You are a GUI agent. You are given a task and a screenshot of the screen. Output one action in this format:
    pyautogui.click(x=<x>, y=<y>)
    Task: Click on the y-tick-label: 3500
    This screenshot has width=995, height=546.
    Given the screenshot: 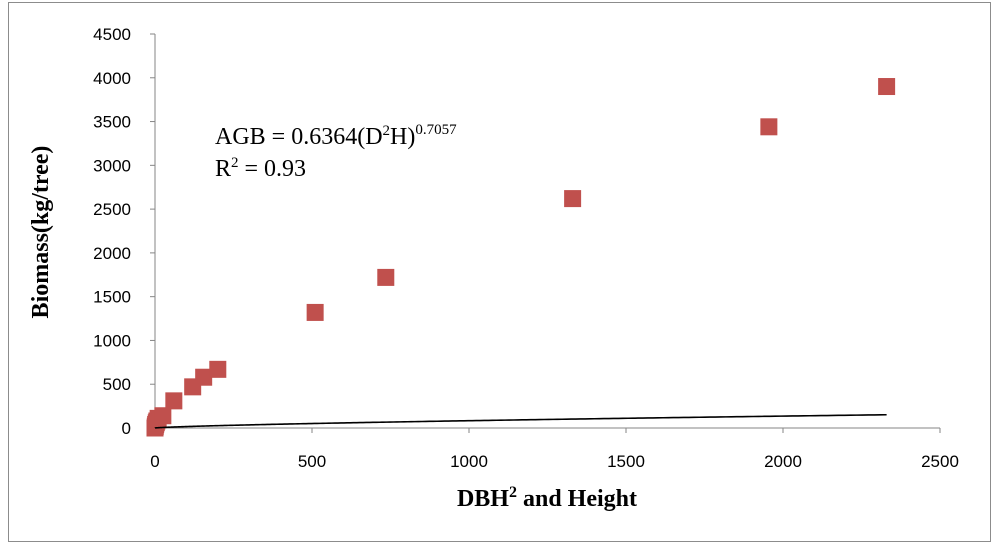 What is the action you would take?
    pyautogui.click(x=112, y=122)
    